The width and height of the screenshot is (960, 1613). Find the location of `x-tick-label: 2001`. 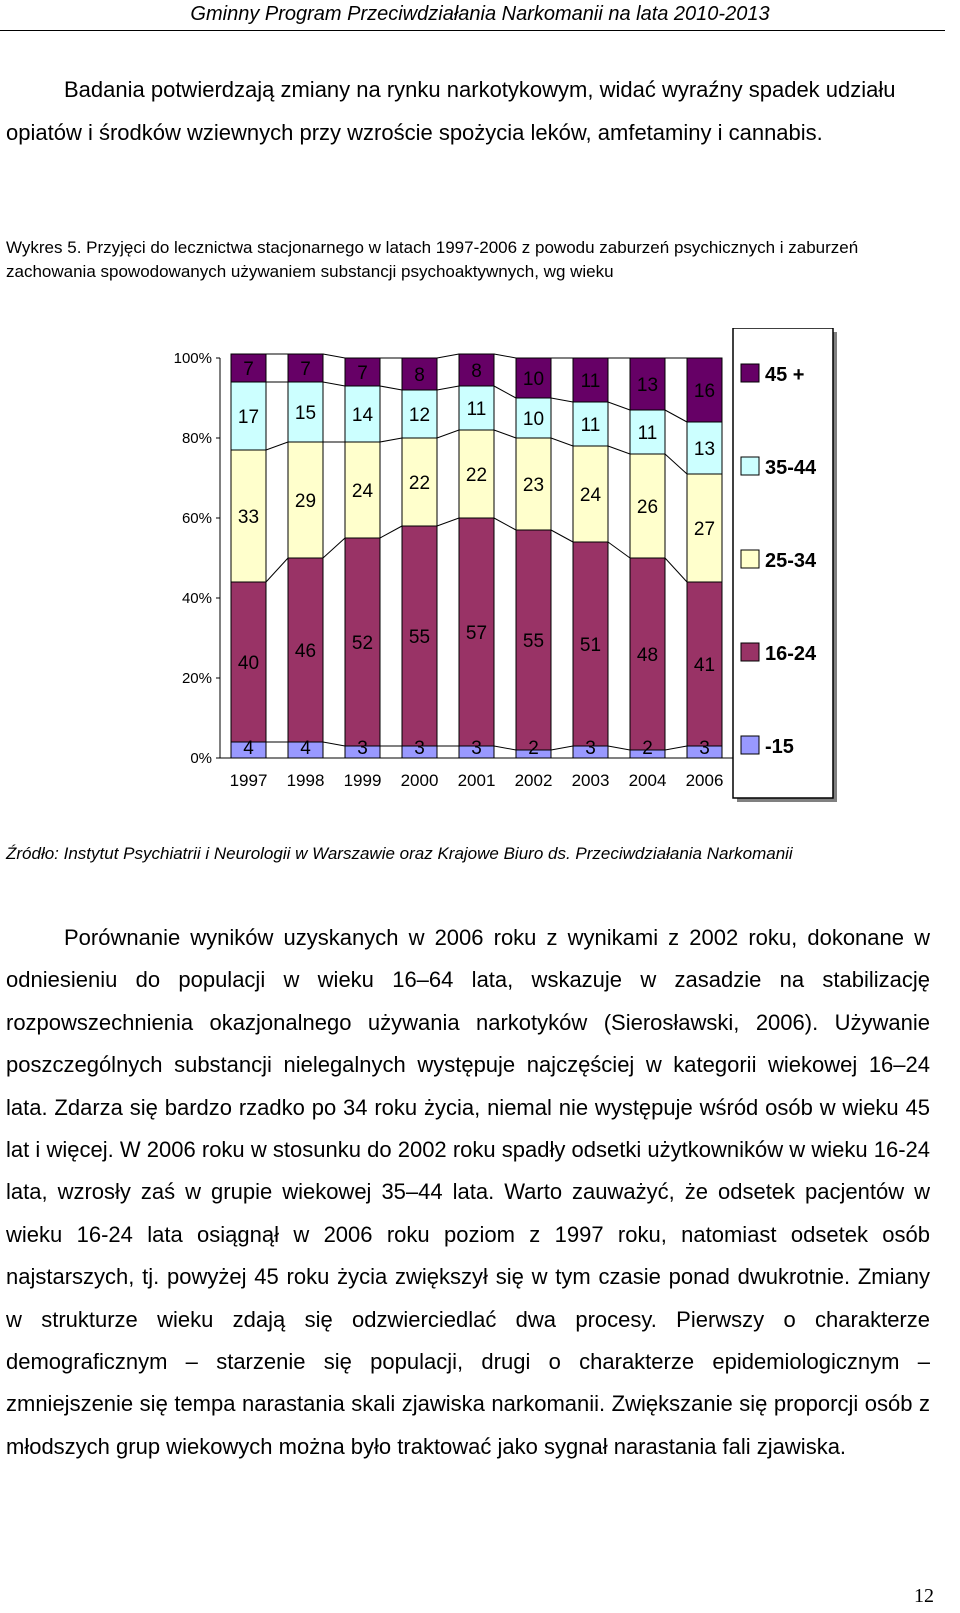

x-tick-label: 2001 is located at coordinates (477, 780).